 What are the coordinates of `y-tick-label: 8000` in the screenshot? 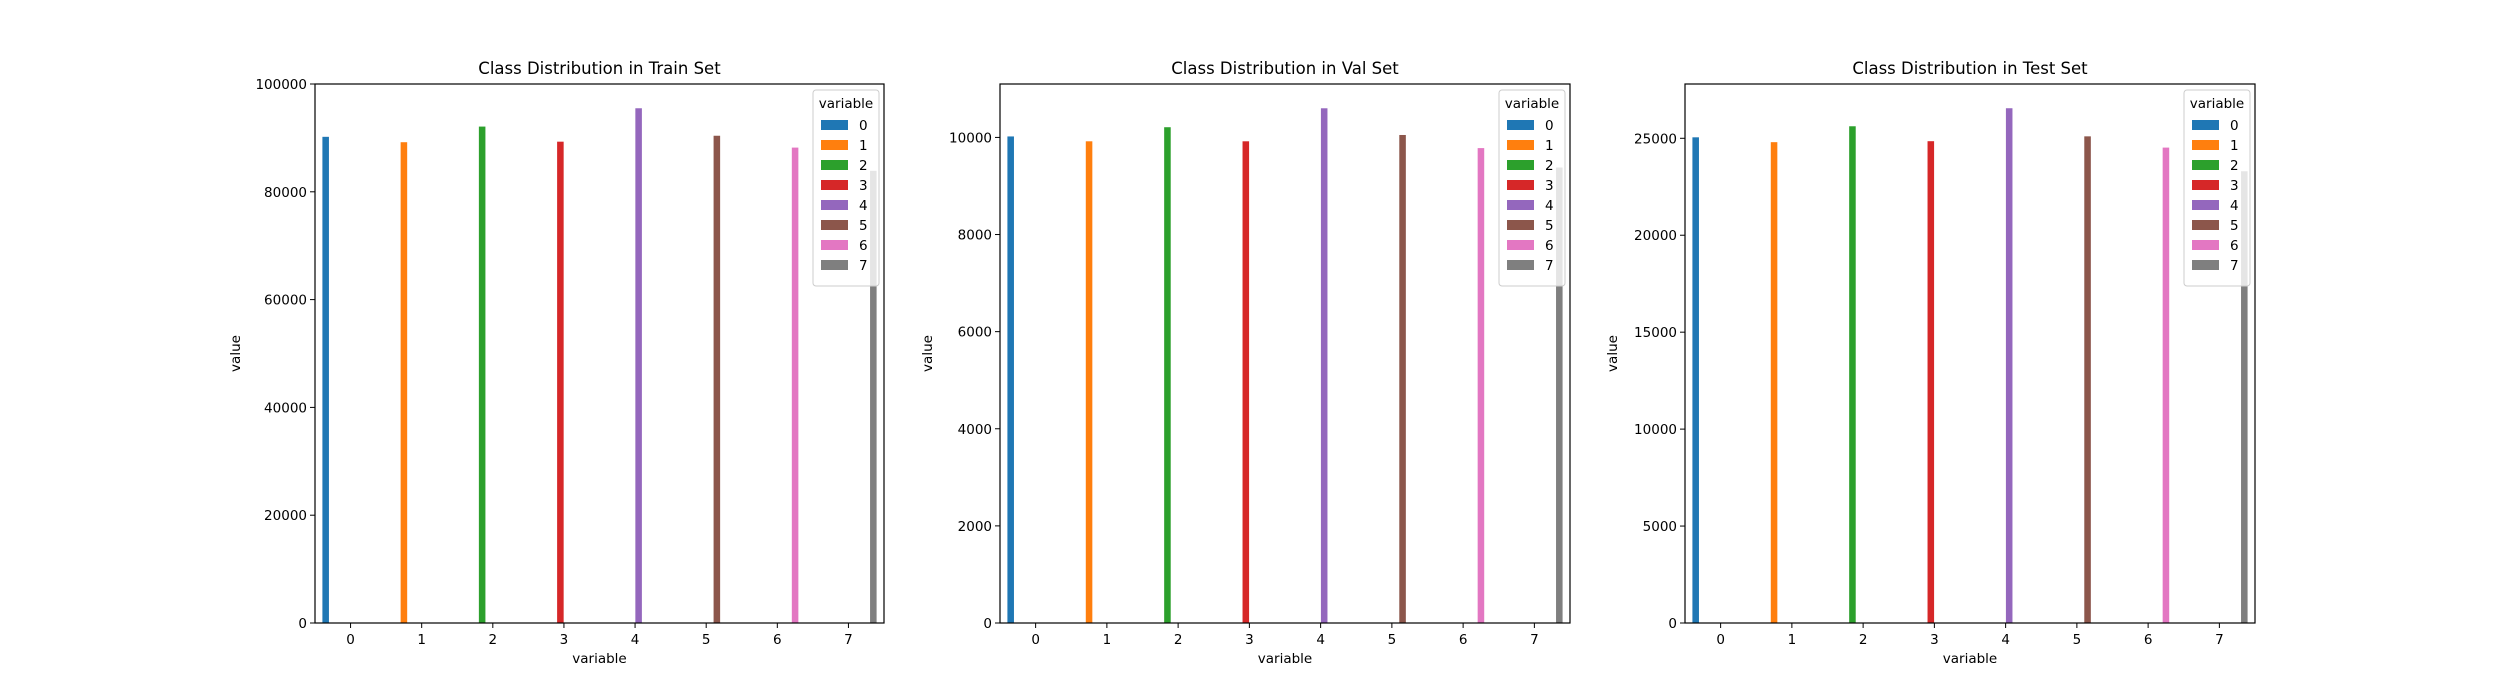 It's located at (975, 236).